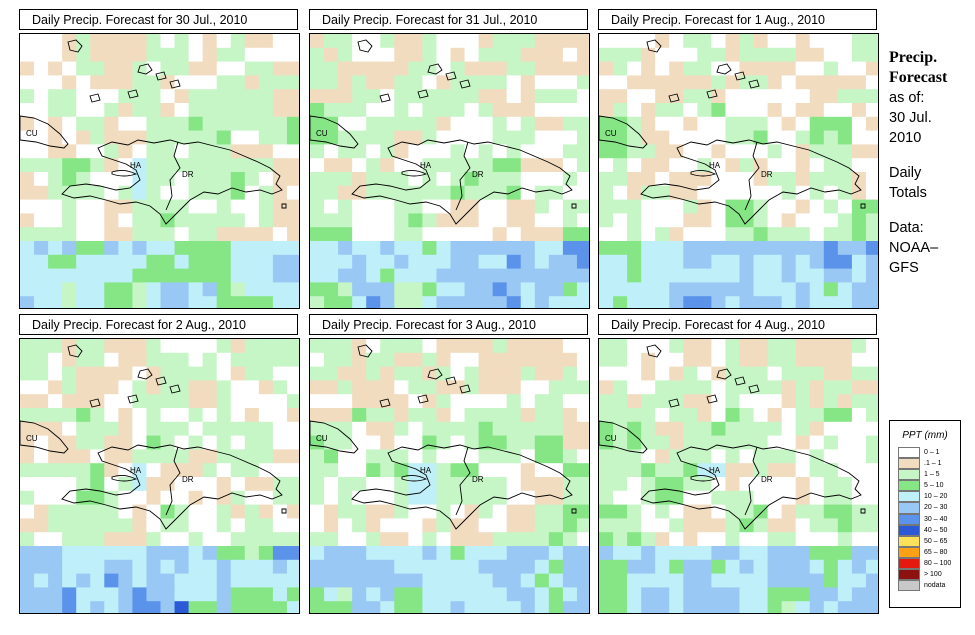 This screenshot has width=975, height=635. Describe the element at coordinates (435, 374) in the screenshot. I see `coastline` at that location.